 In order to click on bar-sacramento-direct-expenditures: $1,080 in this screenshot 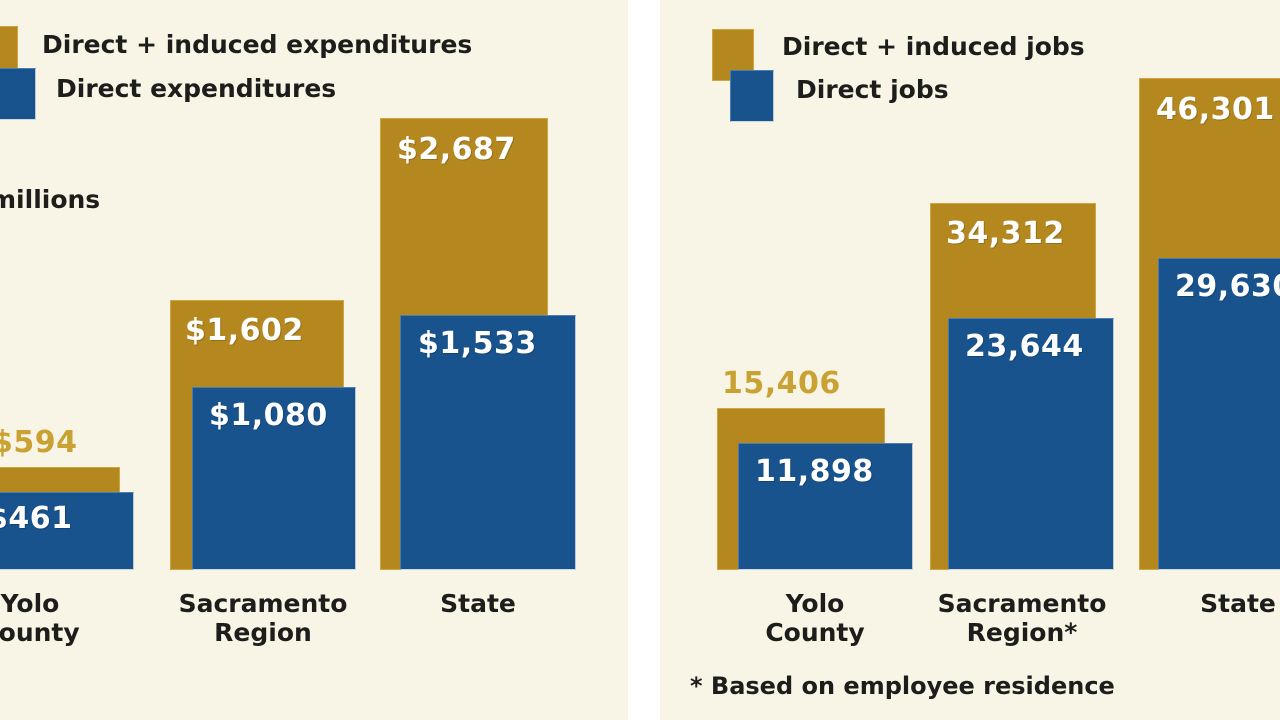, I will do `click(274, 478)`.